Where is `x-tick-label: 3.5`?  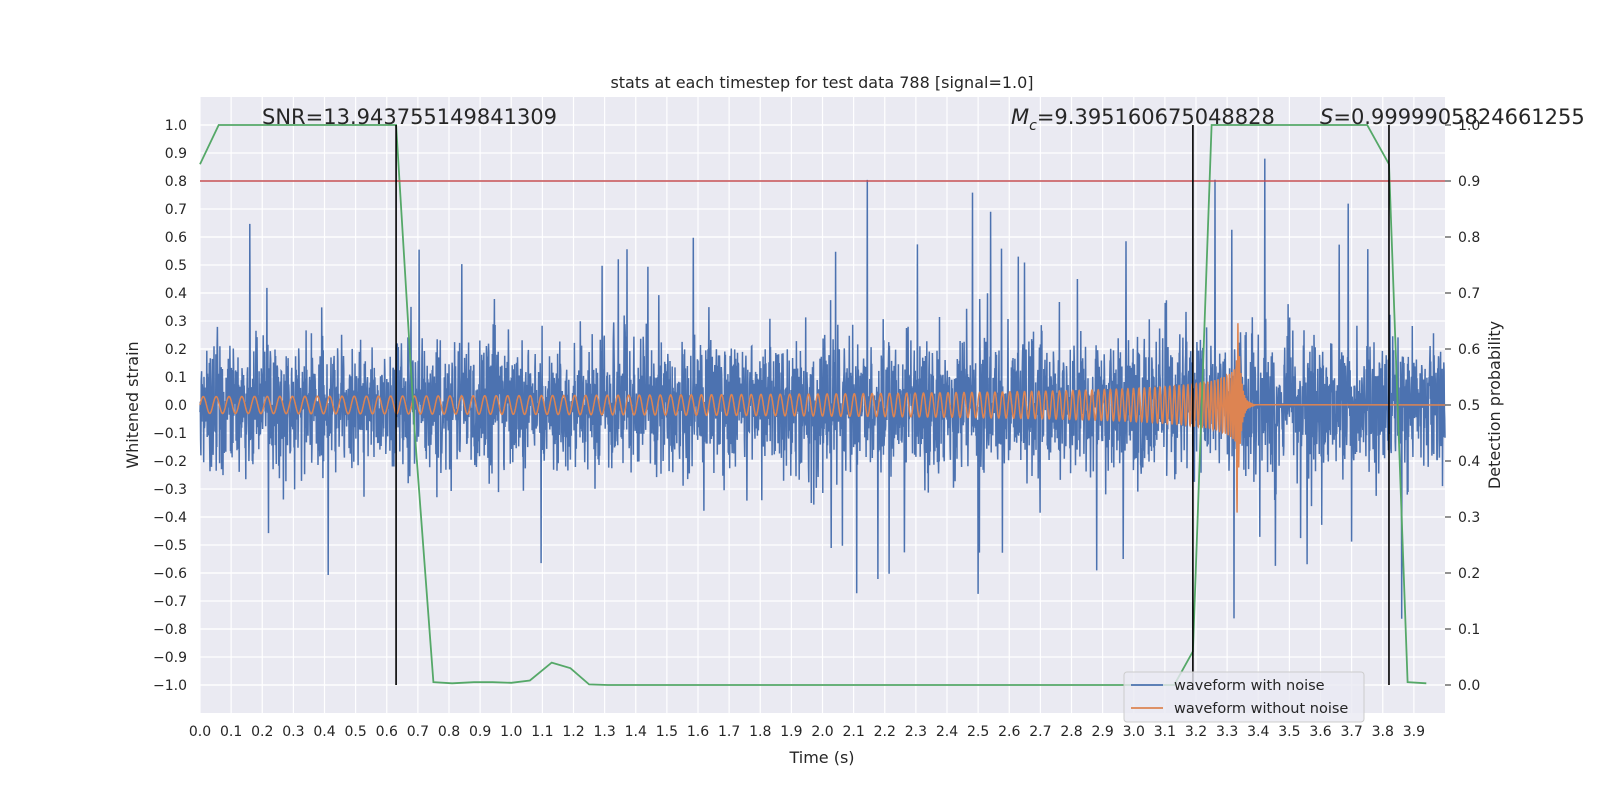
x-tick-label: 3.5 is located at coordinates (1289, 732).